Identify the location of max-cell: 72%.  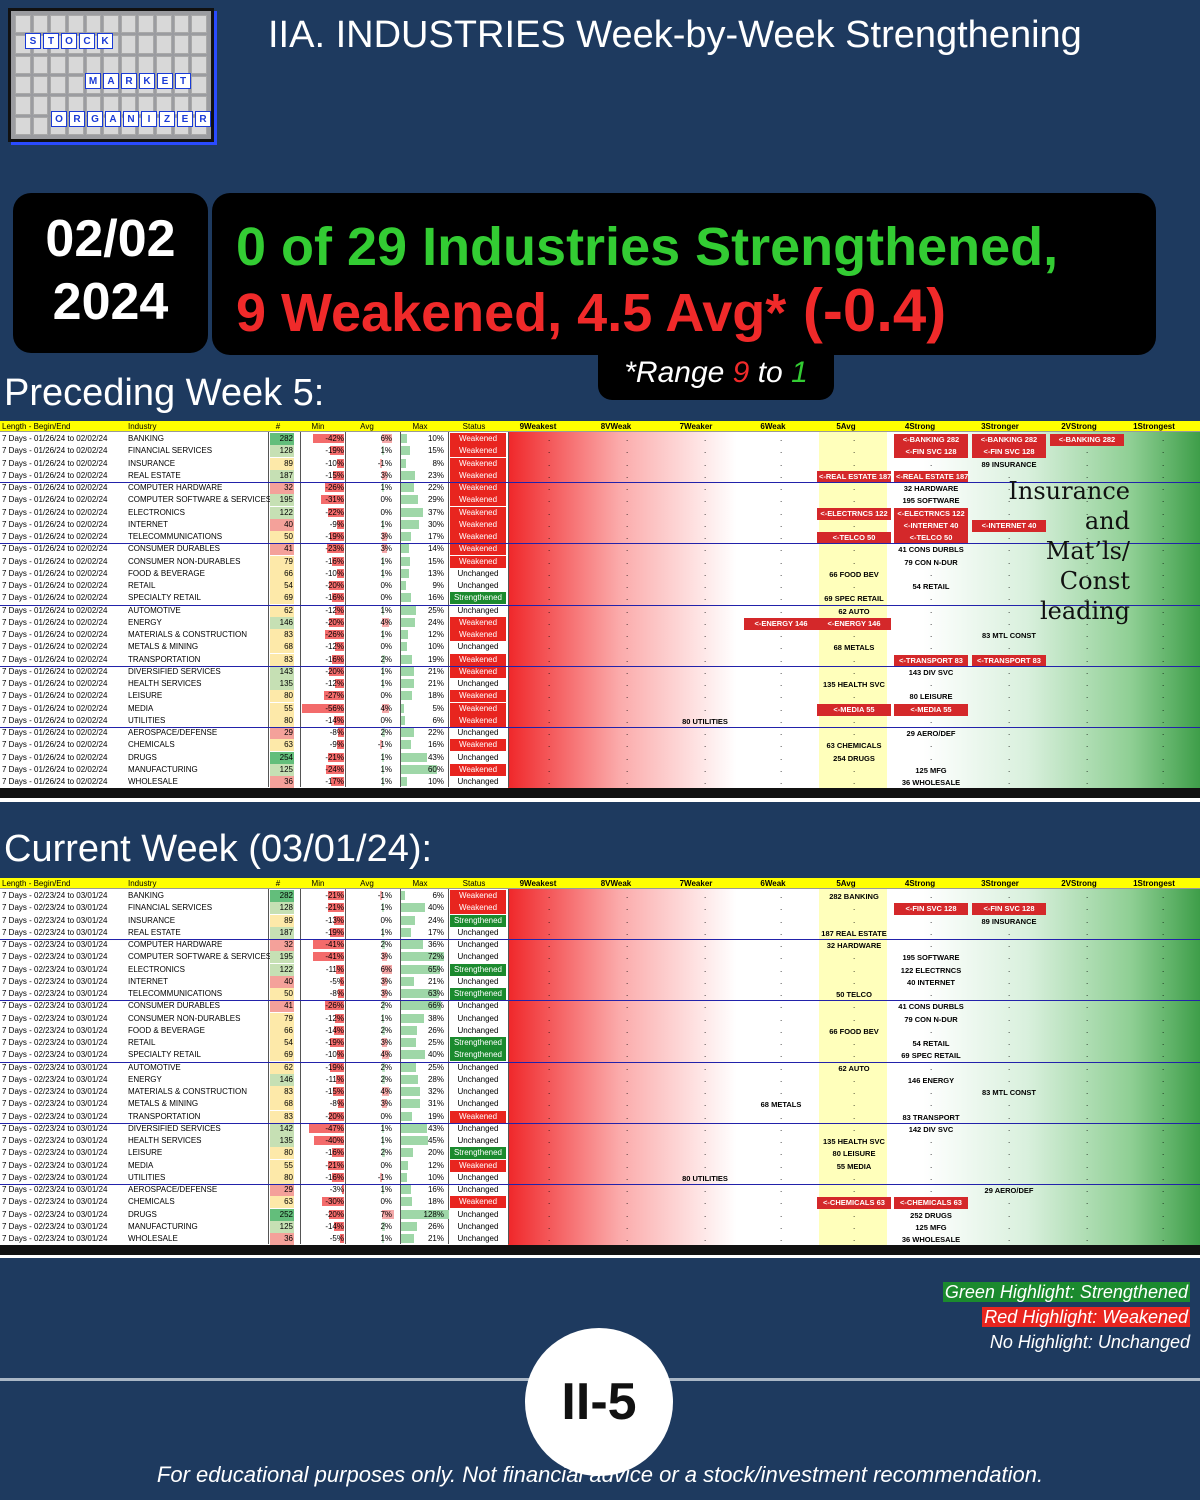
(435, 957).